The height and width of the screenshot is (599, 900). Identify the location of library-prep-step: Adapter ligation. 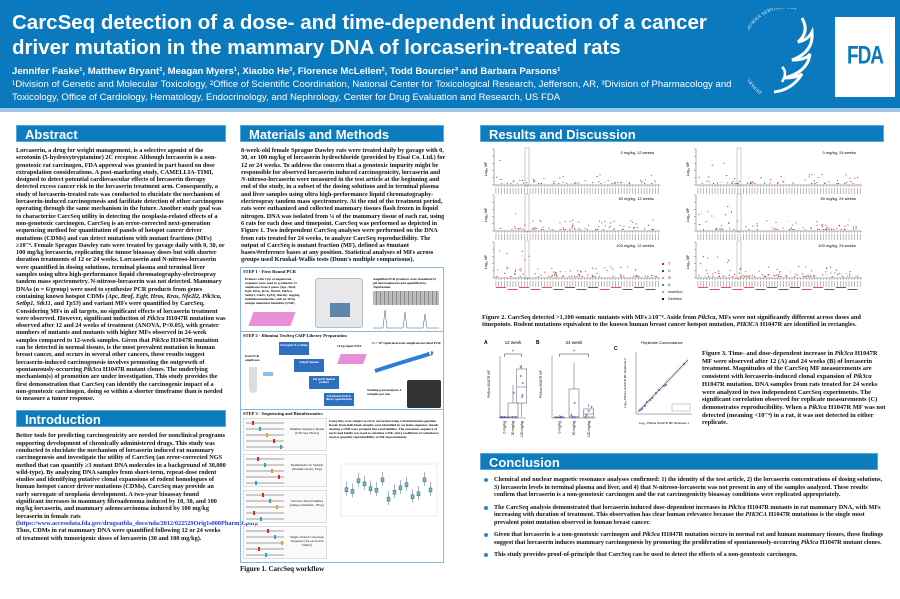
(309, 365).